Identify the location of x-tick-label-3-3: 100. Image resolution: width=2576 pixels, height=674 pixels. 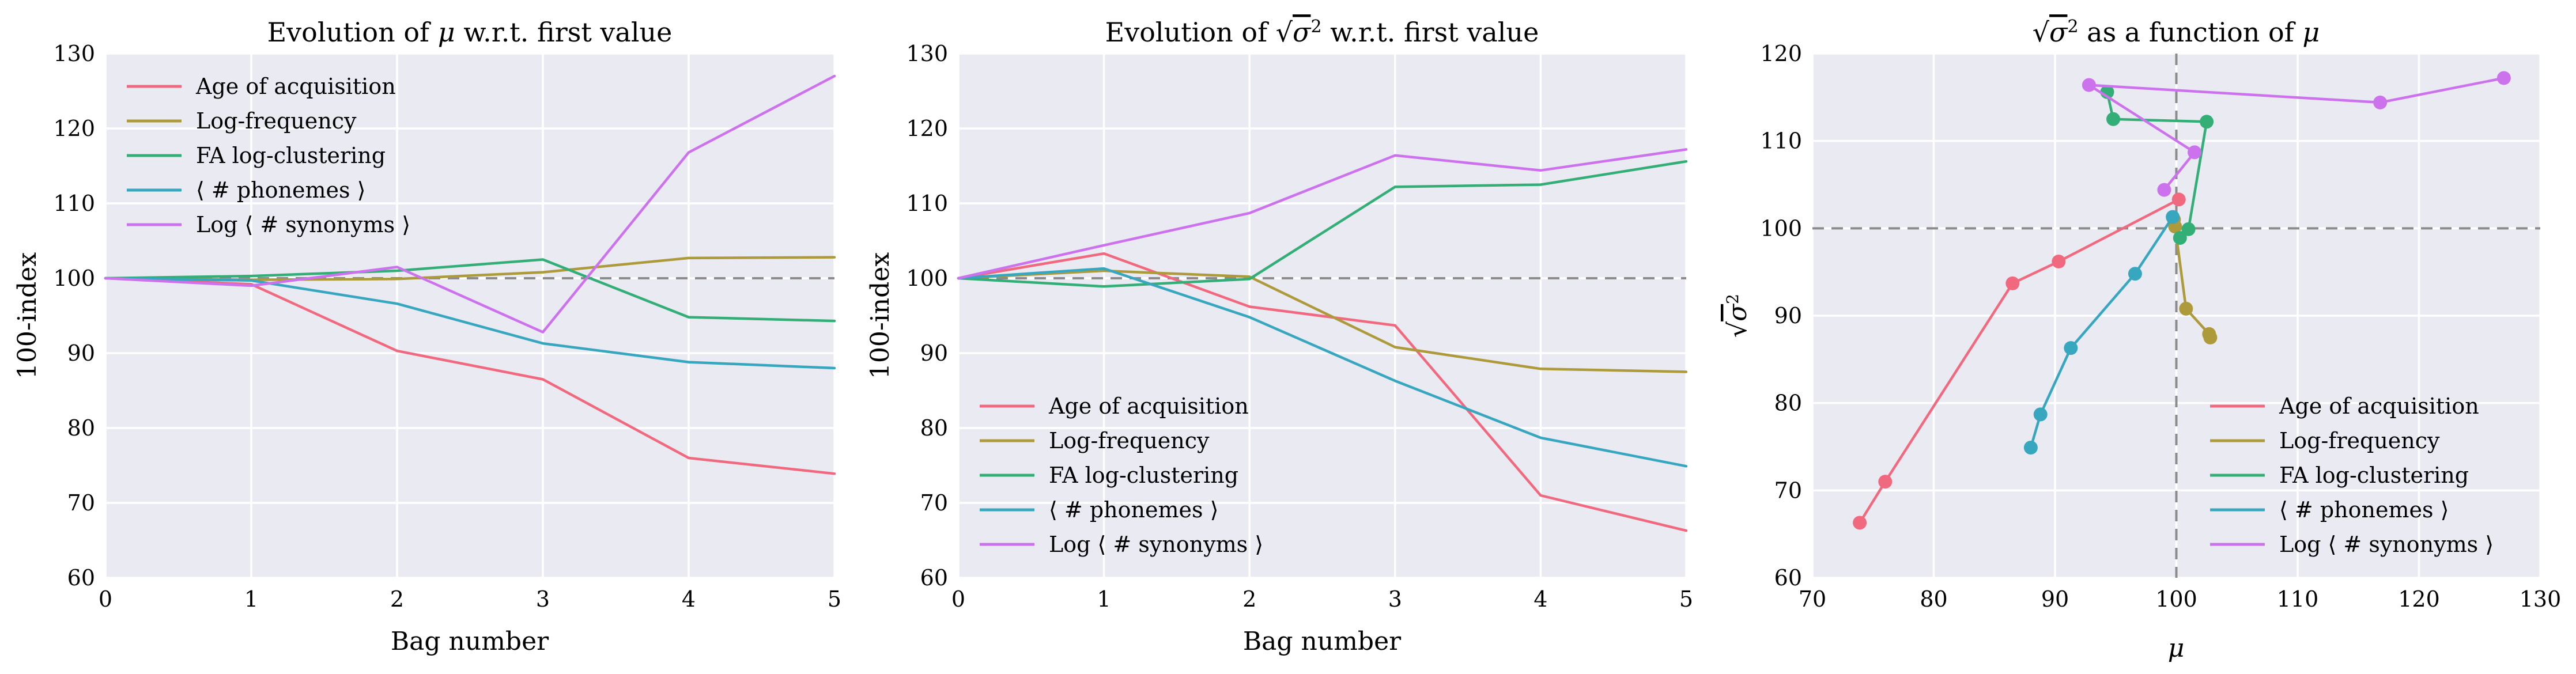
(2176, 599).